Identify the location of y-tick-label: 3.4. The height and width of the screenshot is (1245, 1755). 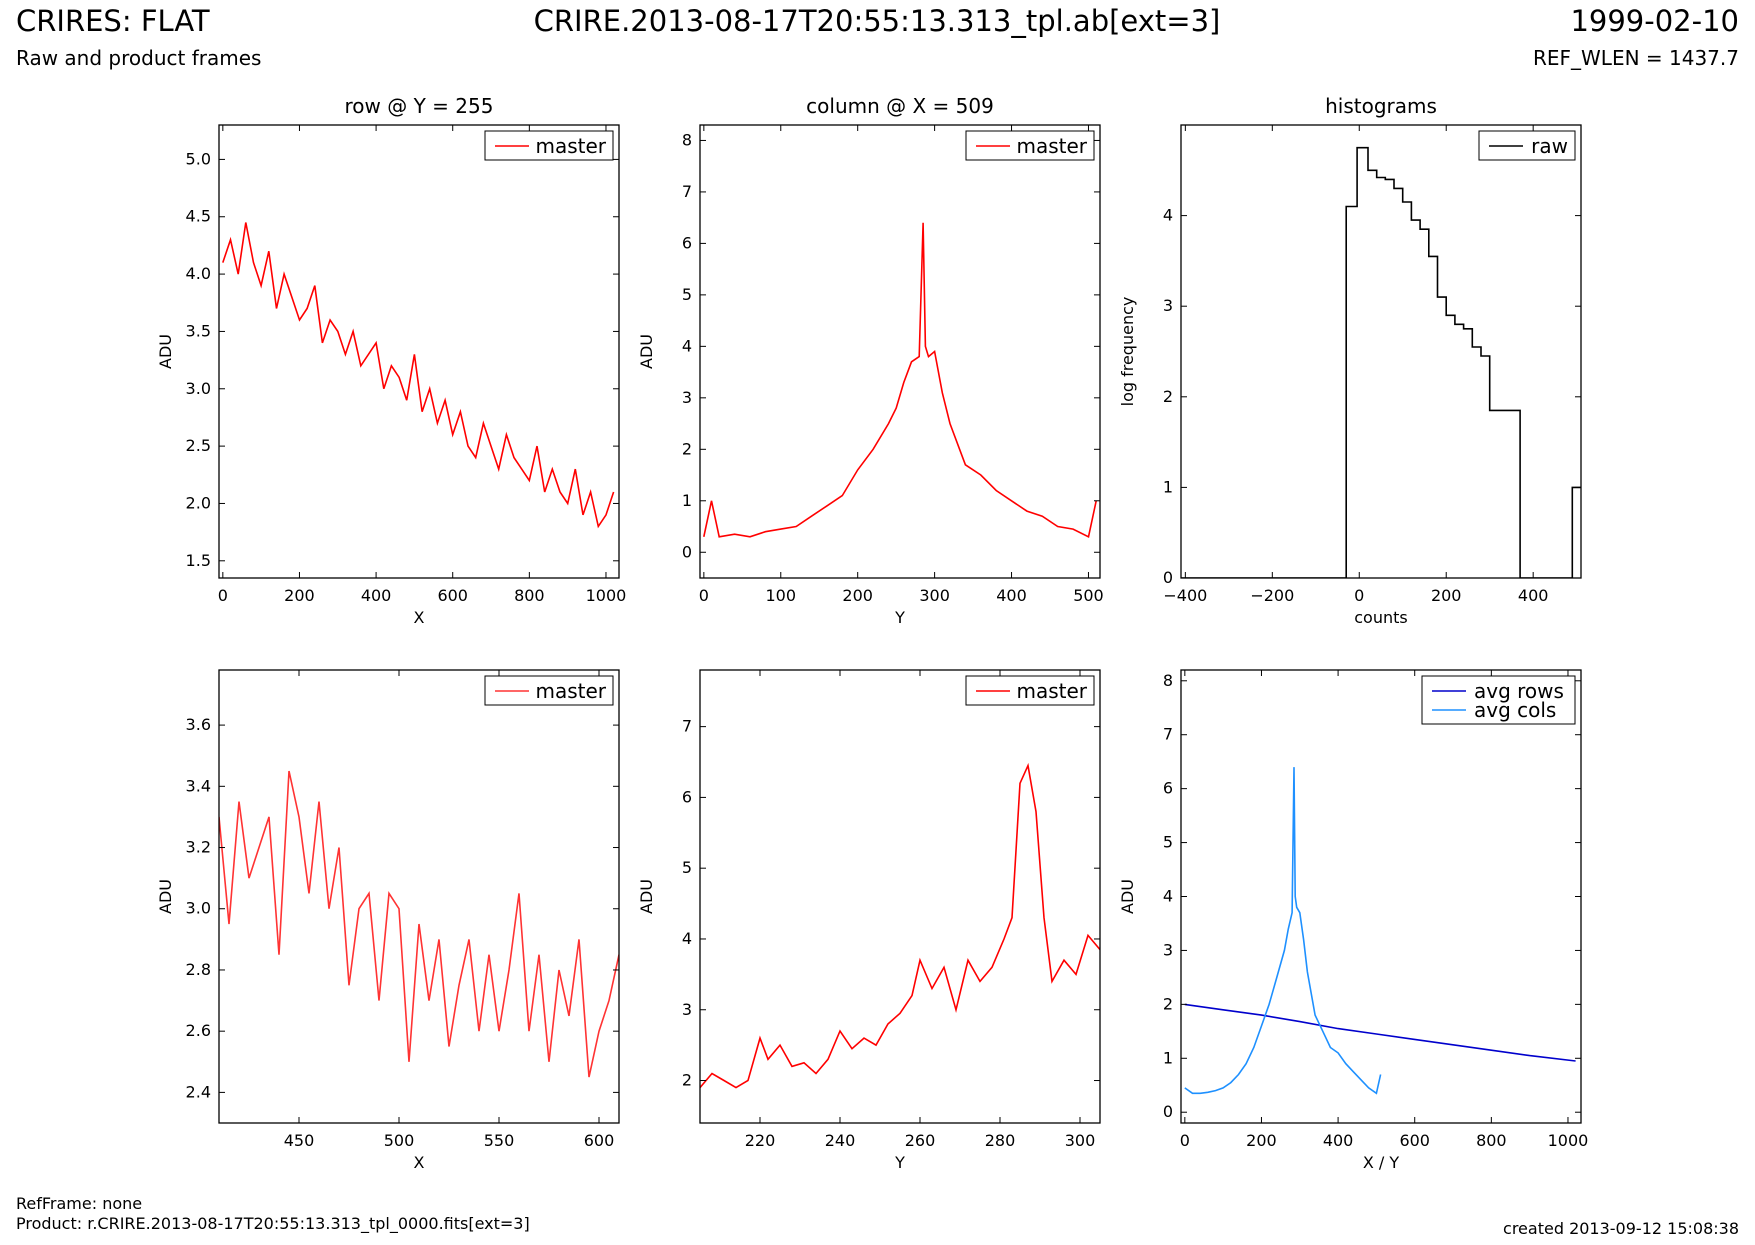
(198, 785).